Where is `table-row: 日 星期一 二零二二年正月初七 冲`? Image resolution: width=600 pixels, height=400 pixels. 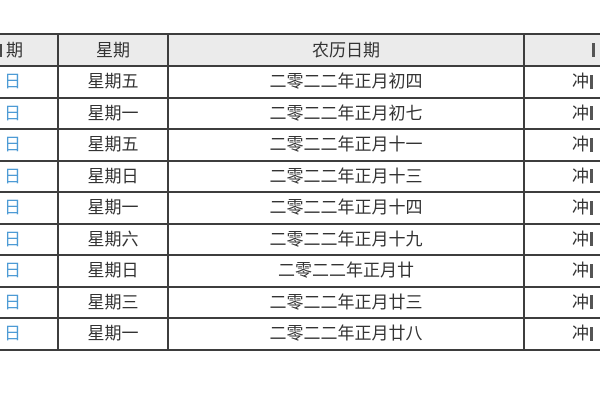 table-row: 日 星期一 二零二二年正月初七 冲 is located at coordinates (300, 114).